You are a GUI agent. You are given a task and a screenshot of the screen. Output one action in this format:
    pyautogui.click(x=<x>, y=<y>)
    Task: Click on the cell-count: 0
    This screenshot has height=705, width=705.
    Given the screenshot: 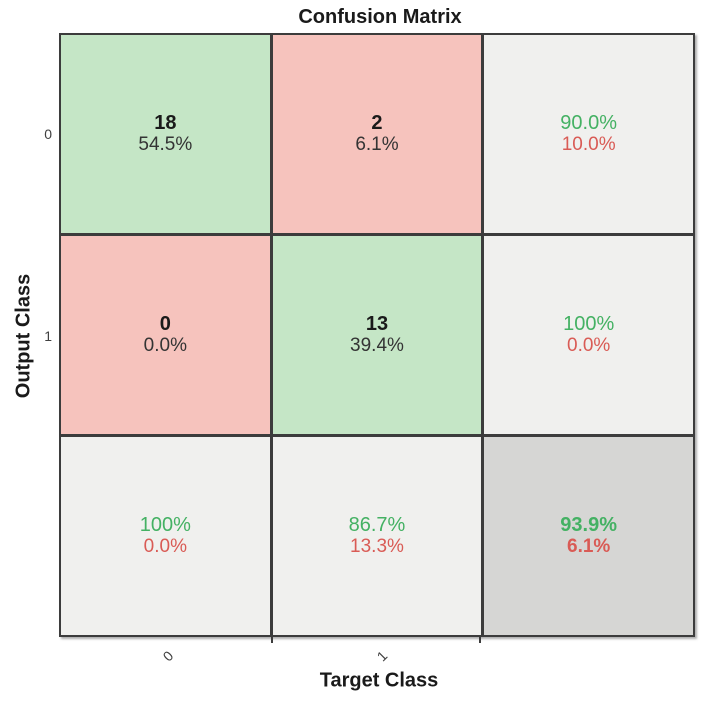 What is the action you would take?
    pyautogui.click(x=165, y=324)
    